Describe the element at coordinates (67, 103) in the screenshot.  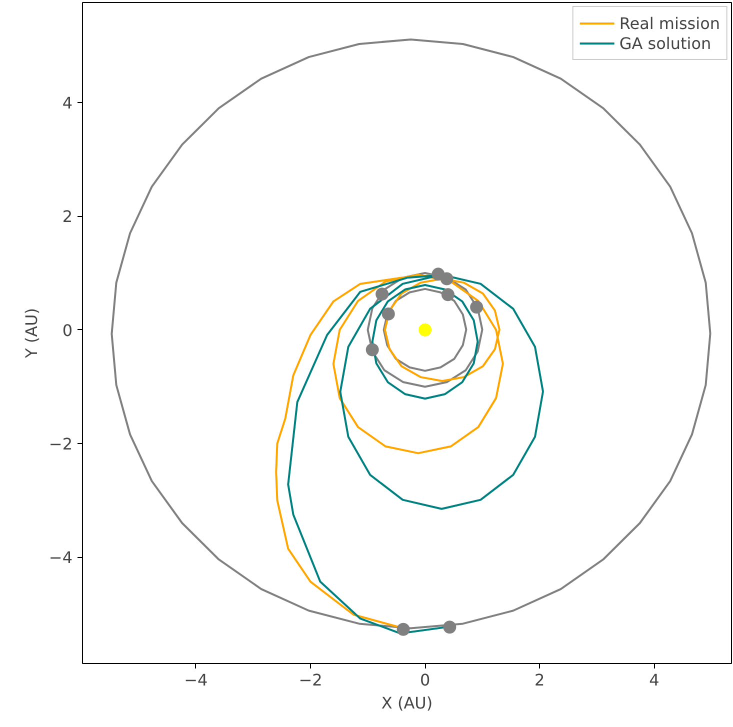
I see `y-tick-label: 4` at that location.